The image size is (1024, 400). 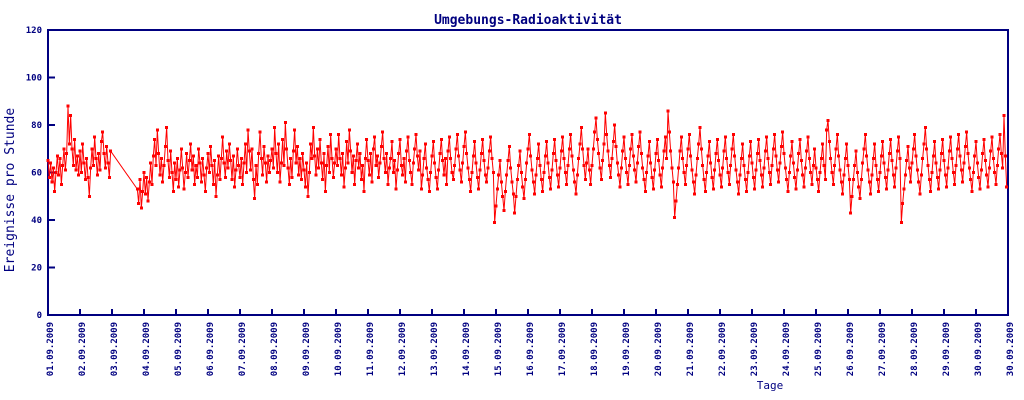 I want to click on x-tick-label: 05.09.2009, so click(x=179, y=349).